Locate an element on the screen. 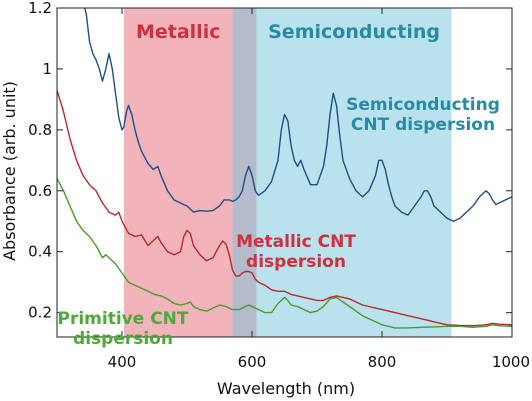 This screenshot has height=401, width=532. region-label-1: Metallic is located at coordinates (178, 32).